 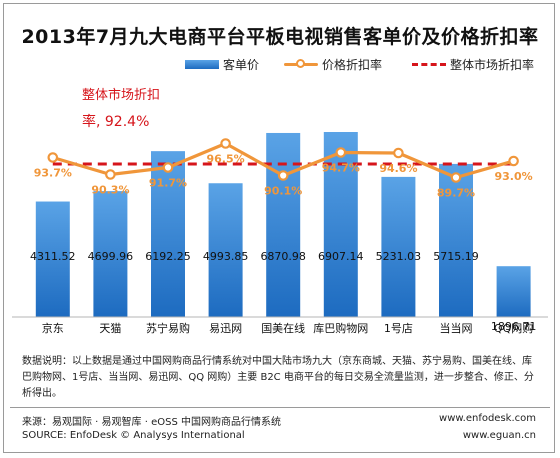 I want to click on category-label-5: 库巴购物网, so click(x=340, y=328).